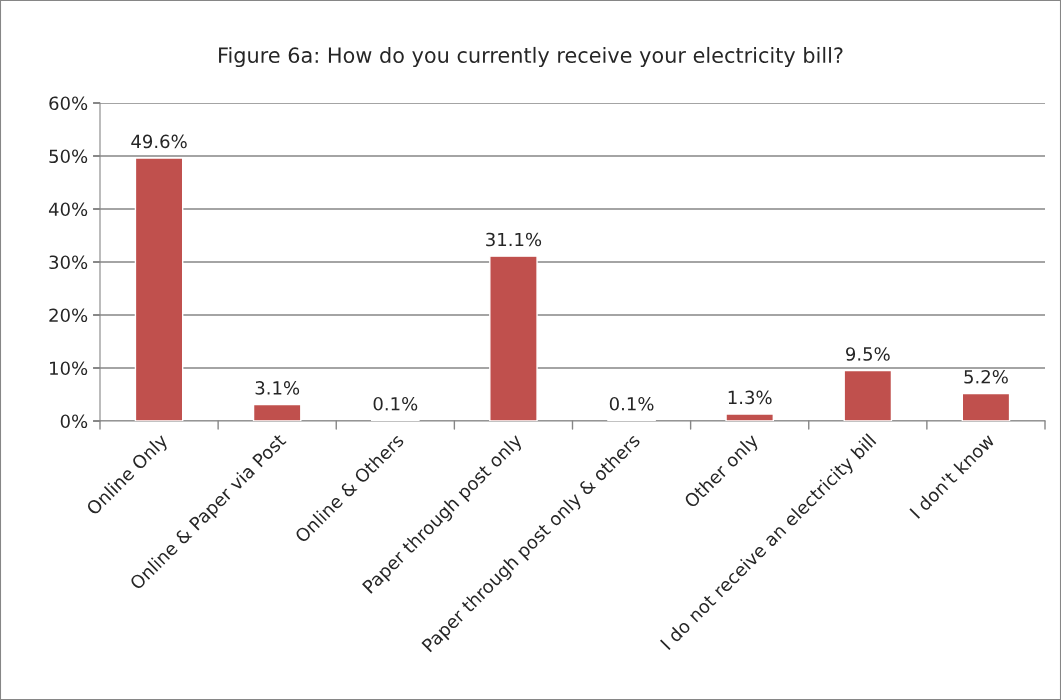  What do you see at coordinates (68, 262) in the screenshot?
I see `y-tick-label: 30%` at bounding box center [68, 262].